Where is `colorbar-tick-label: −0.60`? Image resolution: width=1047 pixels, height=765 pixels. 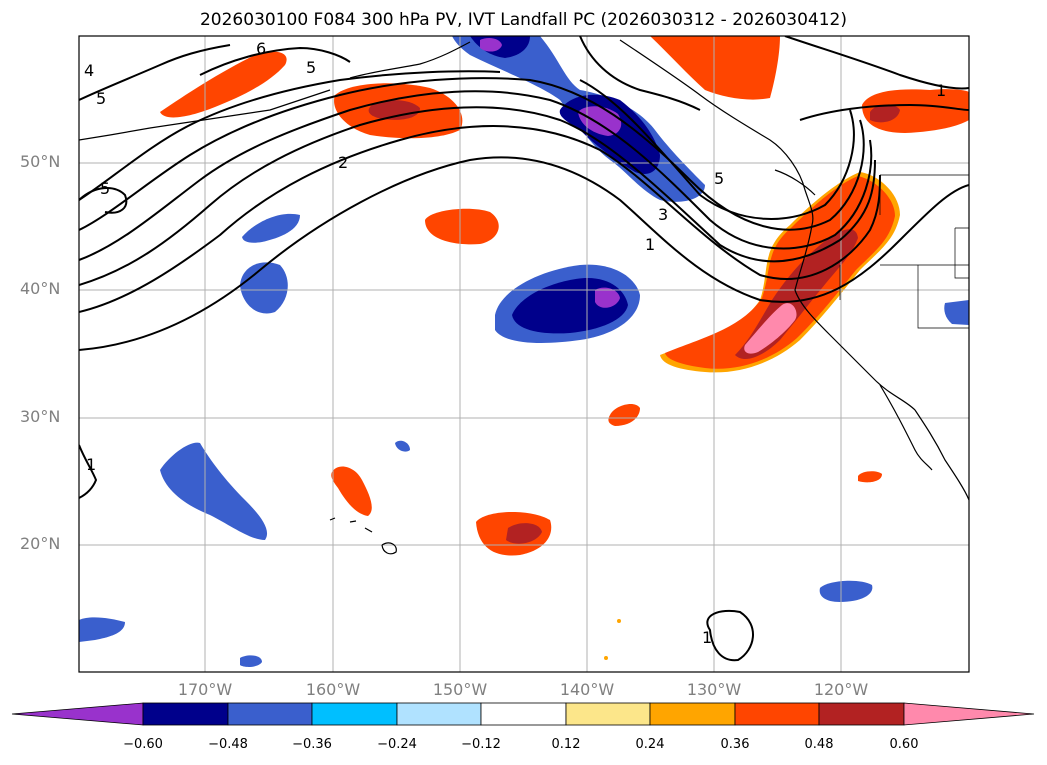 colorbar-tick-label: −0.60 is located at coordinates (143, 744).